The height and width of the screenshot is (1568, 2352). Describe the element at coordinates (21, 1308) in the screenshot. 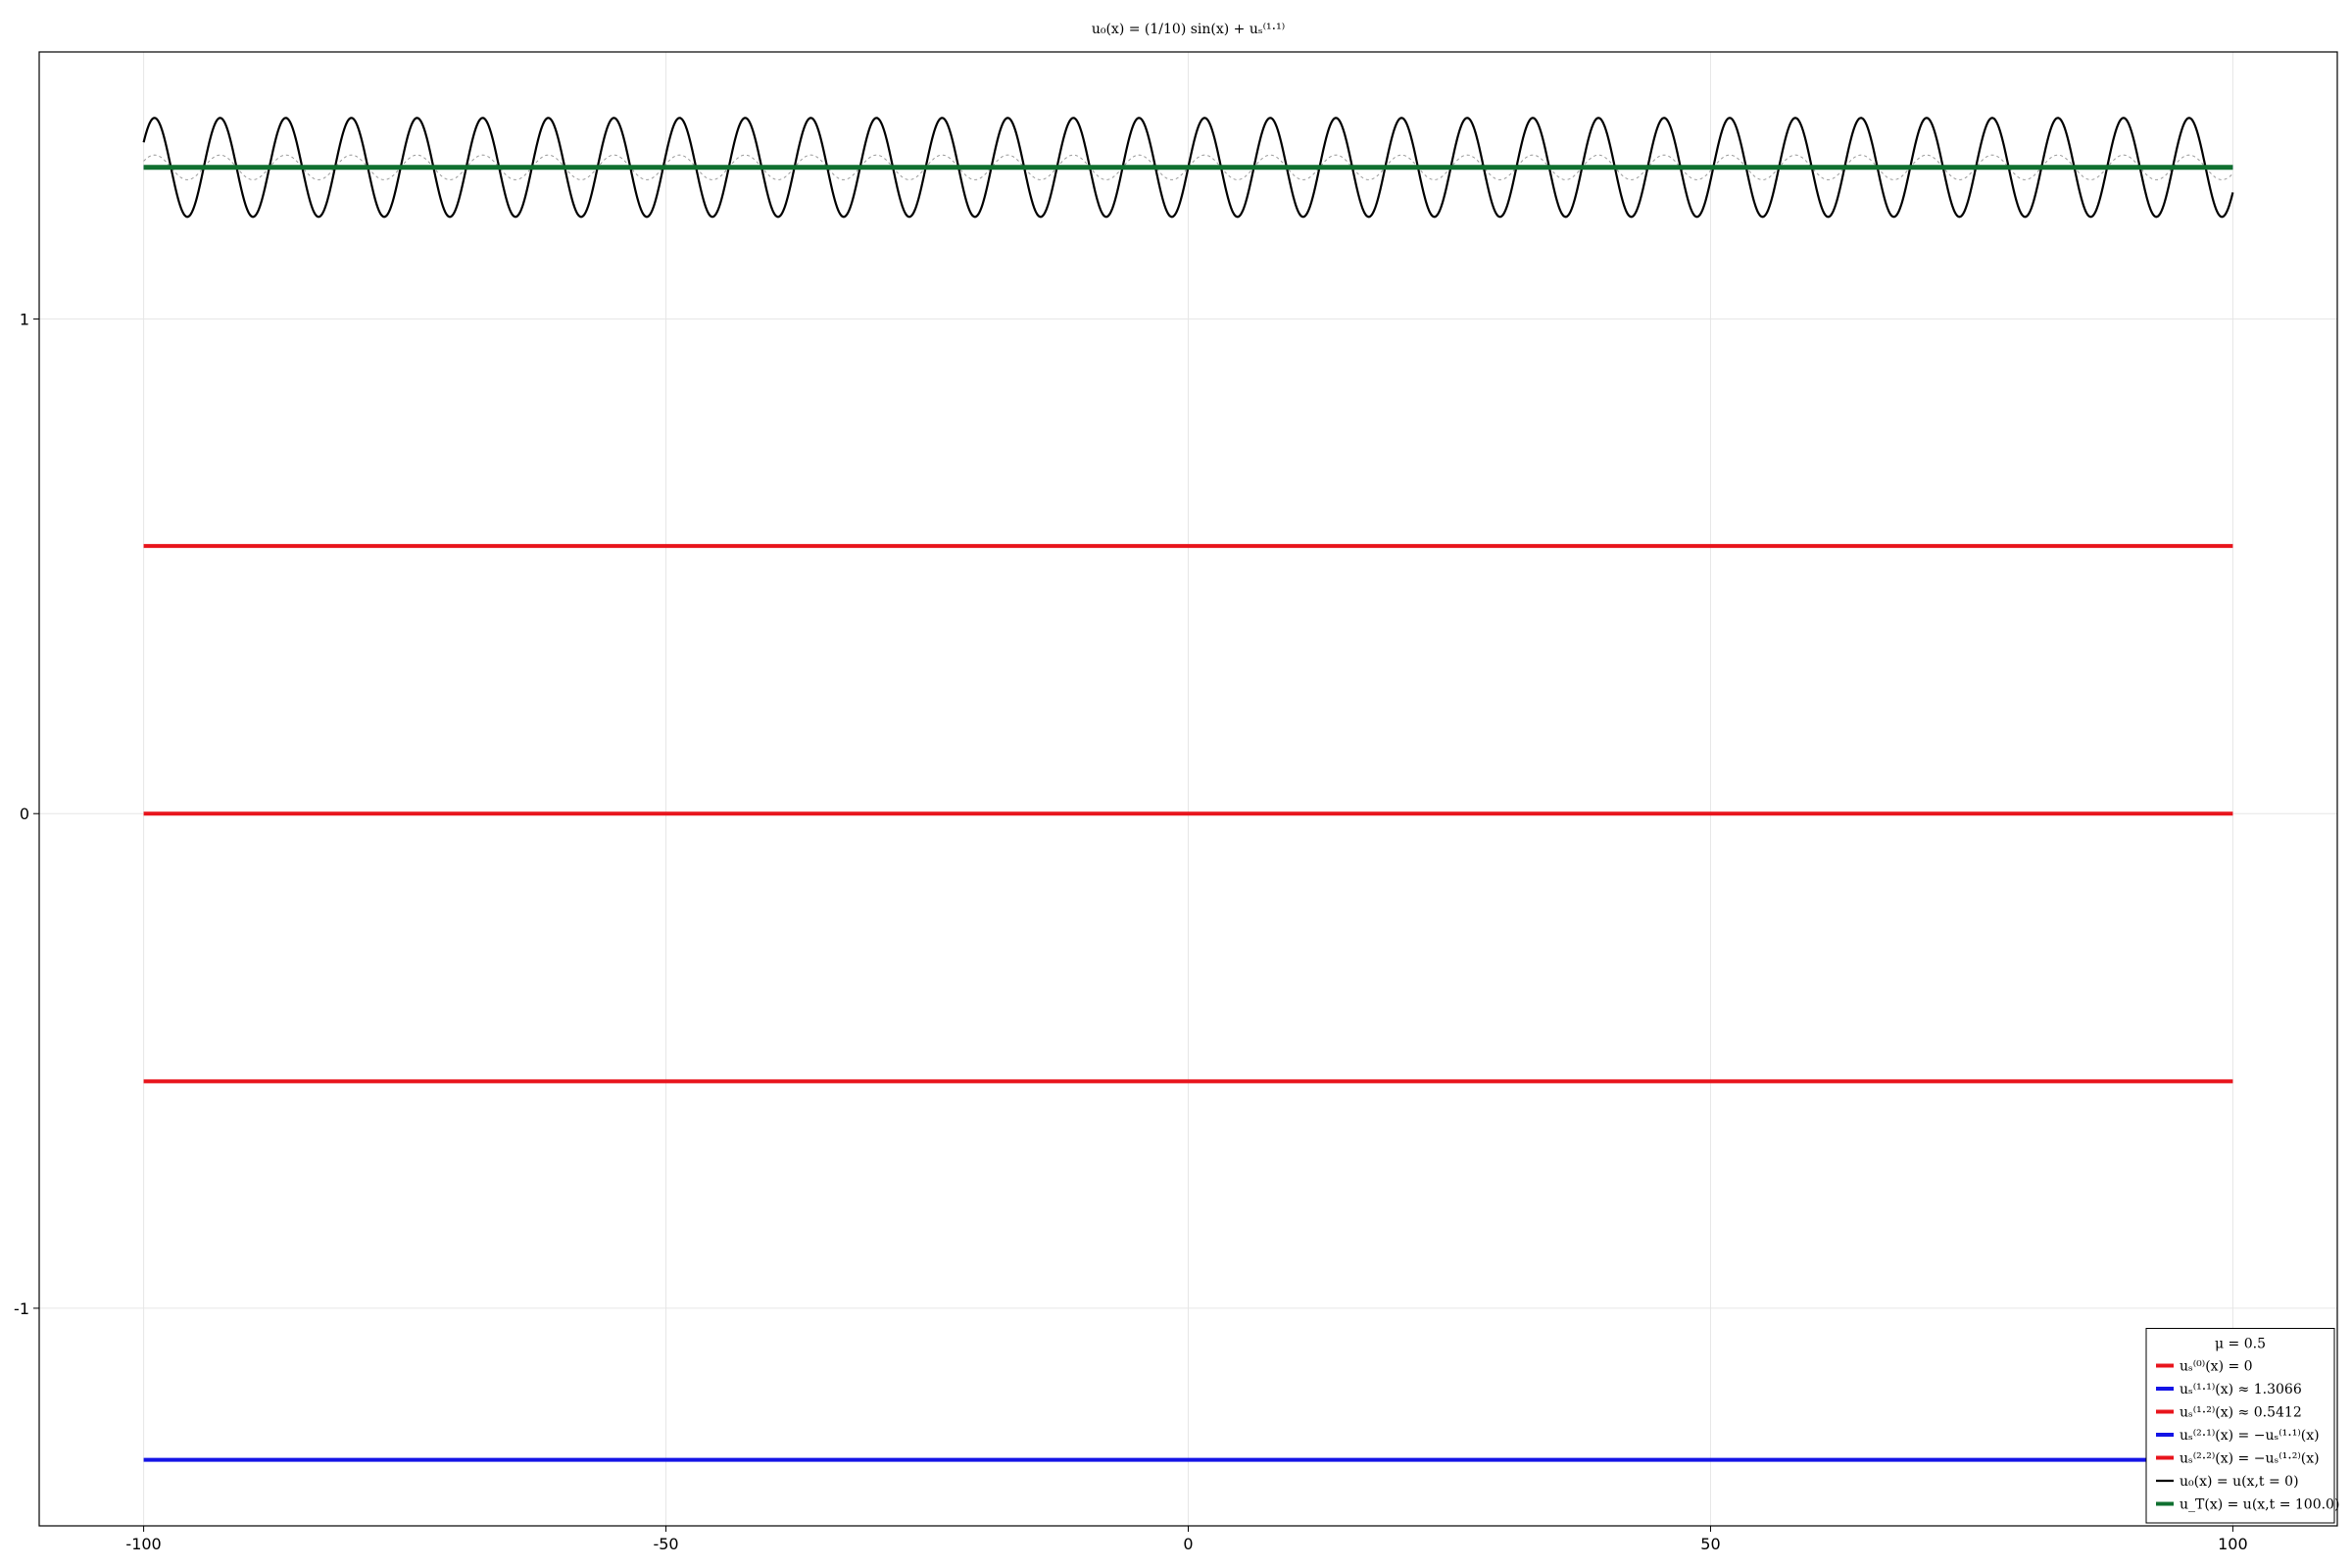

I see `y-tick-label: -1` at that location.